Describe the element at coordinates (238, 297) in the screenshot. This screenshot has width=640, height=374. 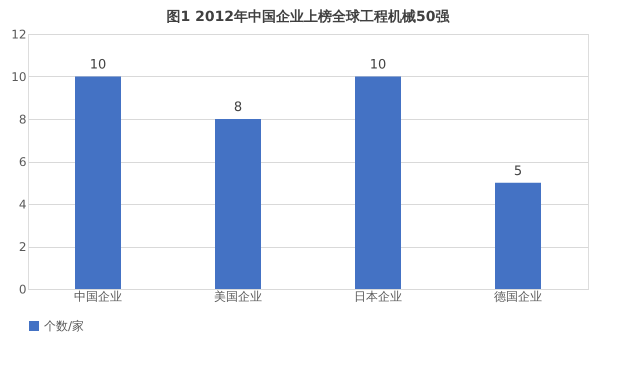
I see `x-tick-label: 美国企业` at that location.